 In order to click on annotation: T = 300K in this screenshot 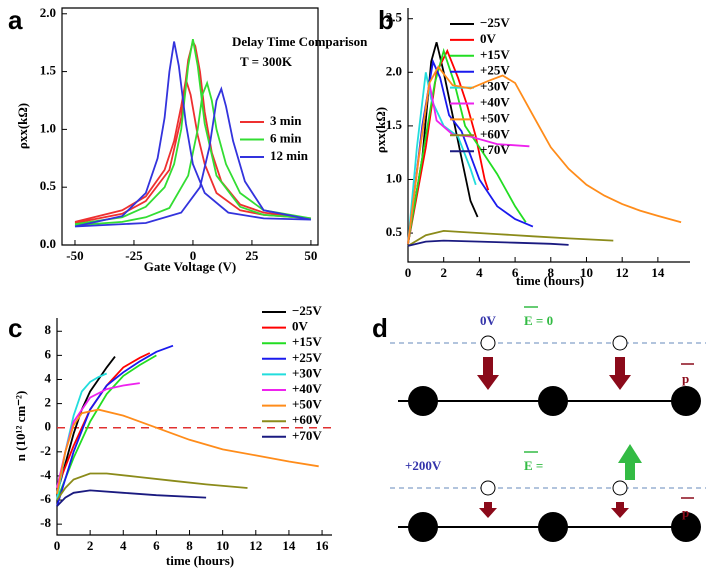, I will do `click(266, 61)`.